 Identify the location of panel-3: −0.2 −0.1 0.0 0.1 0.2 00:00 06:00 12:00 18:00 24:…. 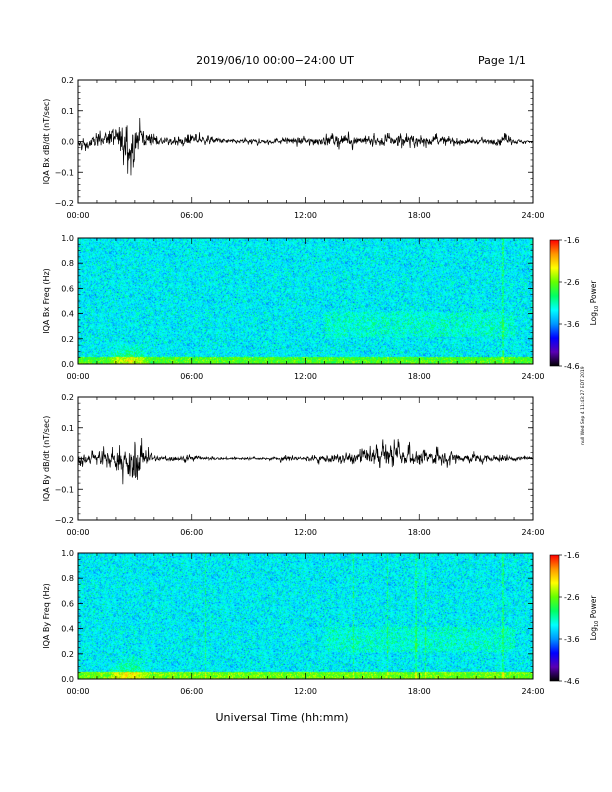
(293, 465).